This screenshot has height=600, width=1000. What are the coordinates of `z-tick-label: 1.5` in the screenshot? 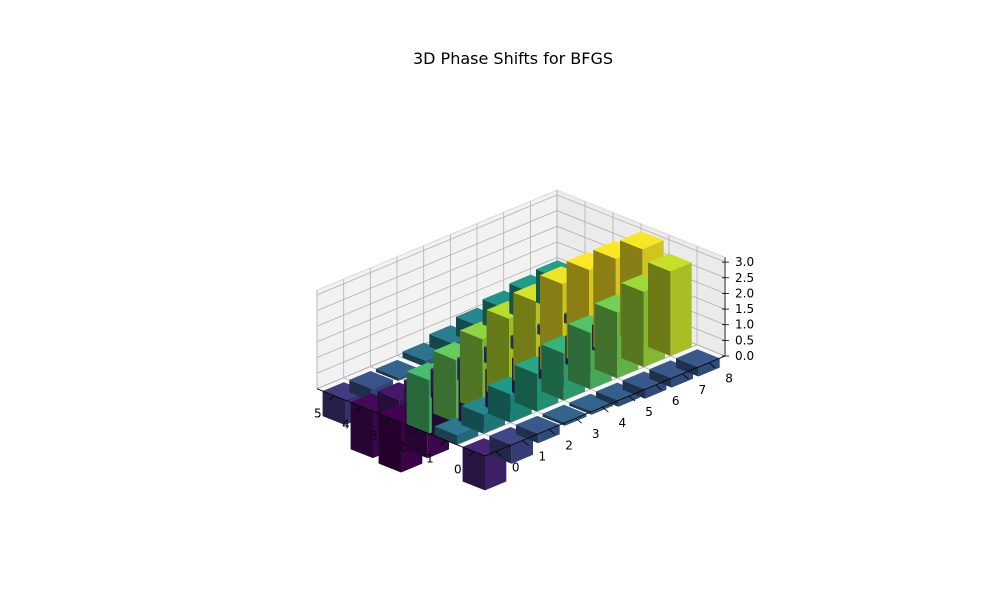 It's located at (744, 309).